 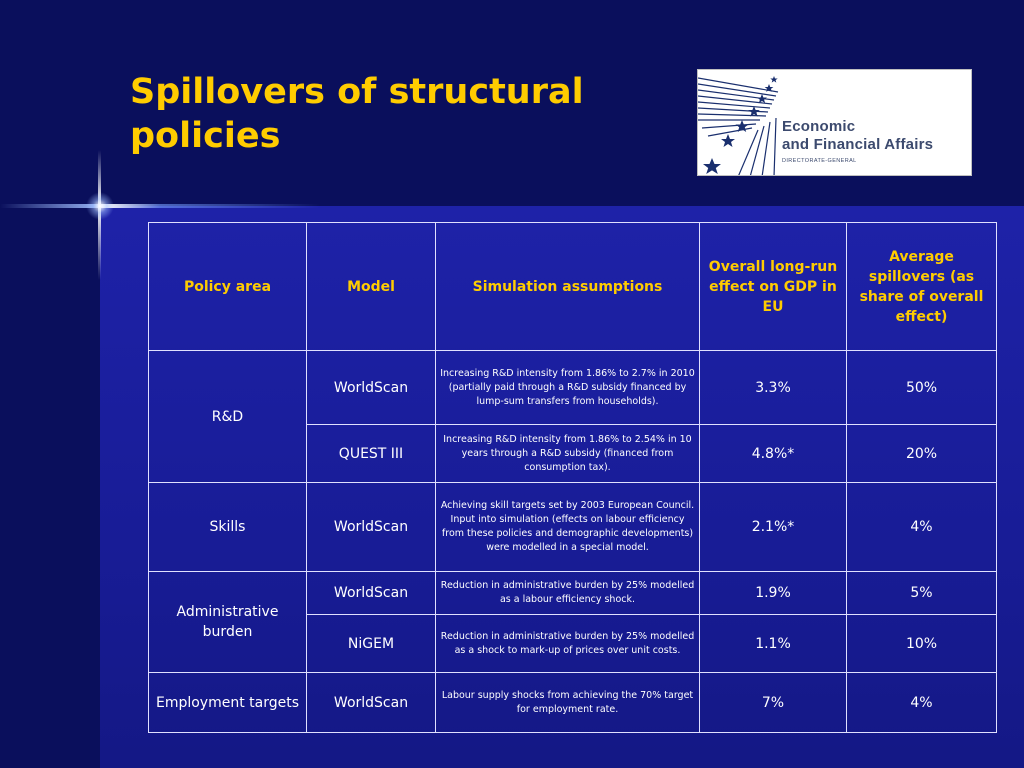 I want to click on gdp-effect-cell: 2.1%*, so click(x=773, y=527).